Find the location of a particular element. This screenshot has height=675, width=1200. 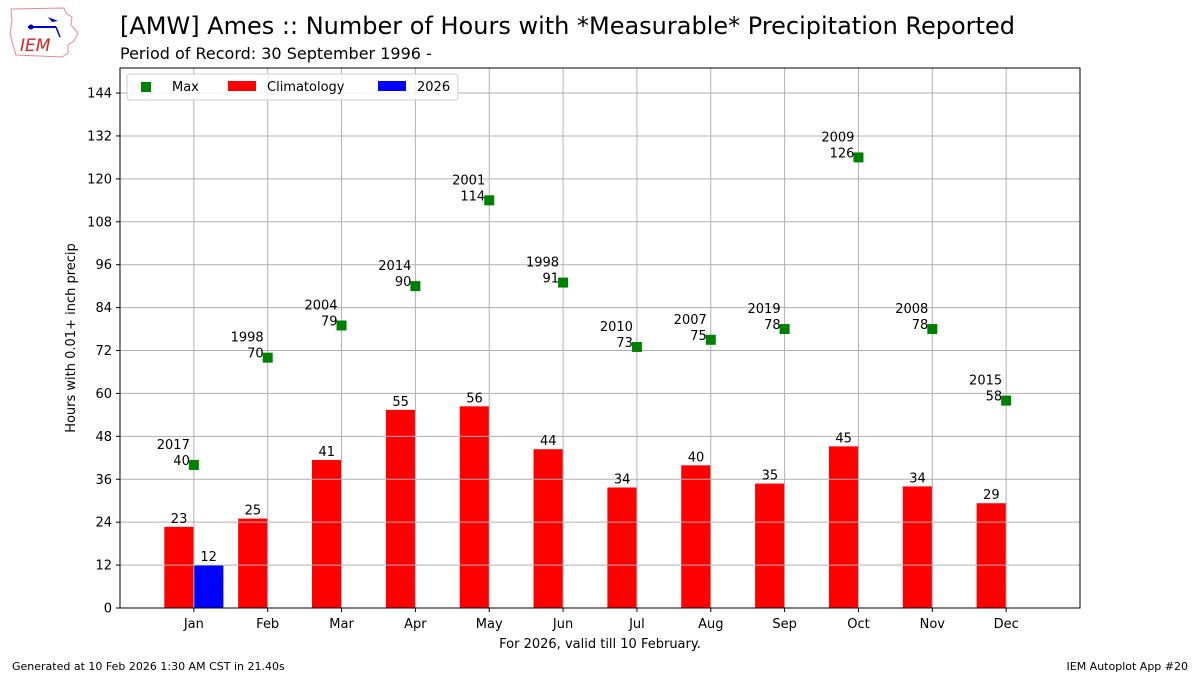

climatology-bar-label: 23 is located at coordinates (179, 519).